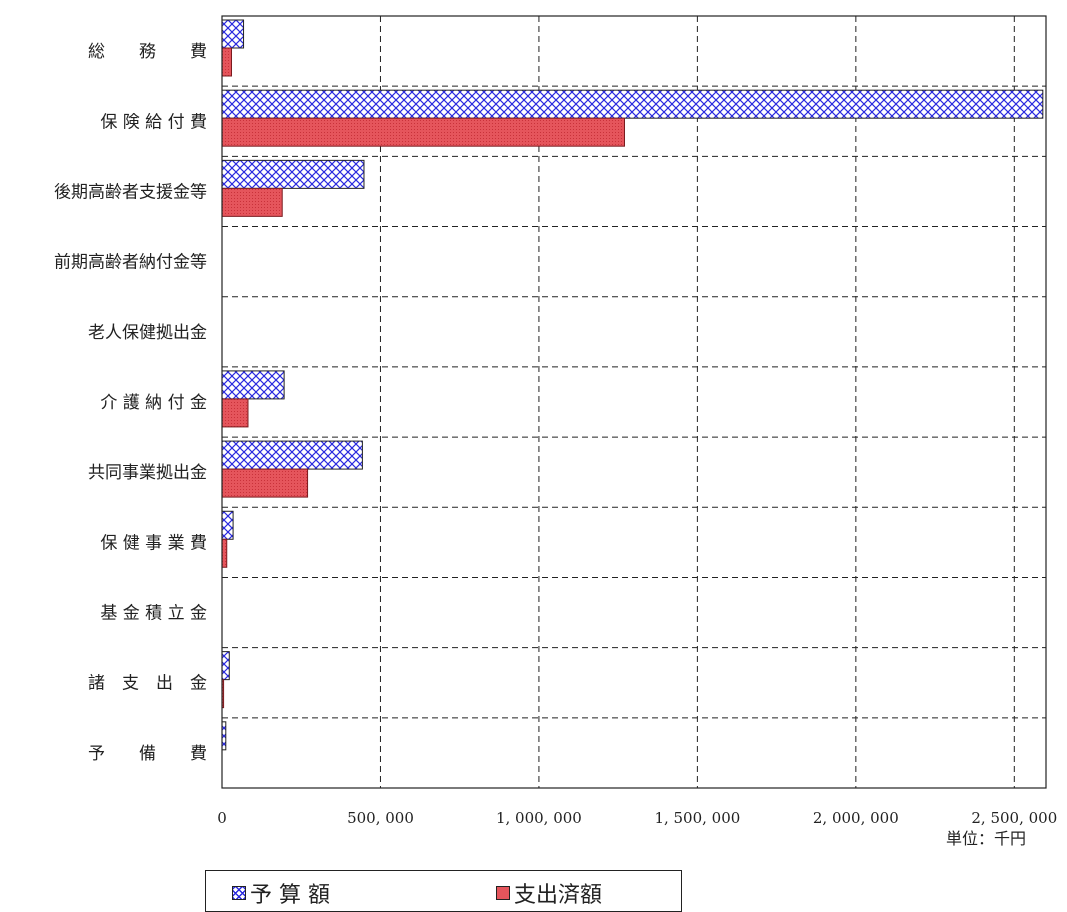 The image size is (1067, 912). What do you see at coordinates (539, 818) in the screenshot?
I see `x-tick-label: 1, 000, 000` at bounding box center [539, 818].